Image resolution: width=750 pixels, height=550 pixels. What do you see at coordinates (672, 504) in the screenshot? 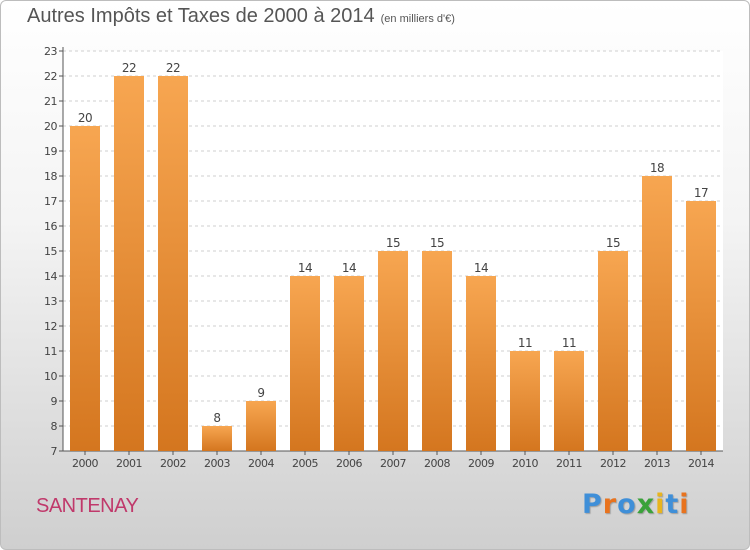
I see `logo-letter: t` at bounding box center [672, 504].